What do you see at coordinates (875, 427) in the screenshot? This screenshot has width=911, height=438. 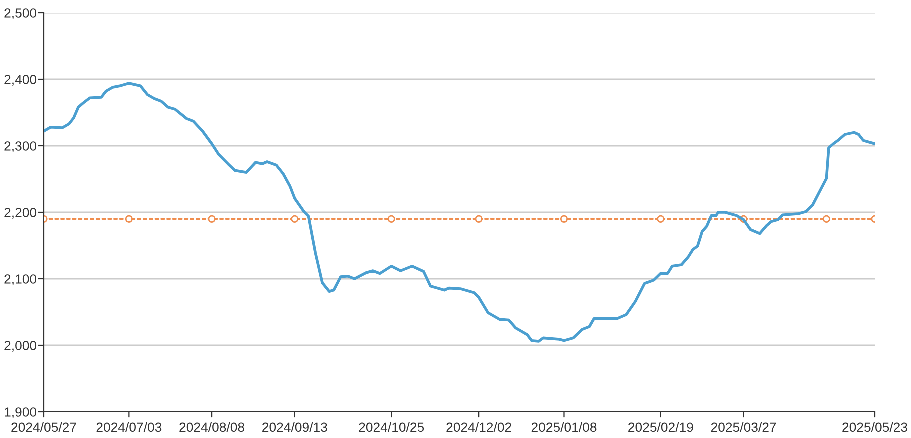 I see `x-tick-label: 2025/05/23` at bounding box center [875, 427].